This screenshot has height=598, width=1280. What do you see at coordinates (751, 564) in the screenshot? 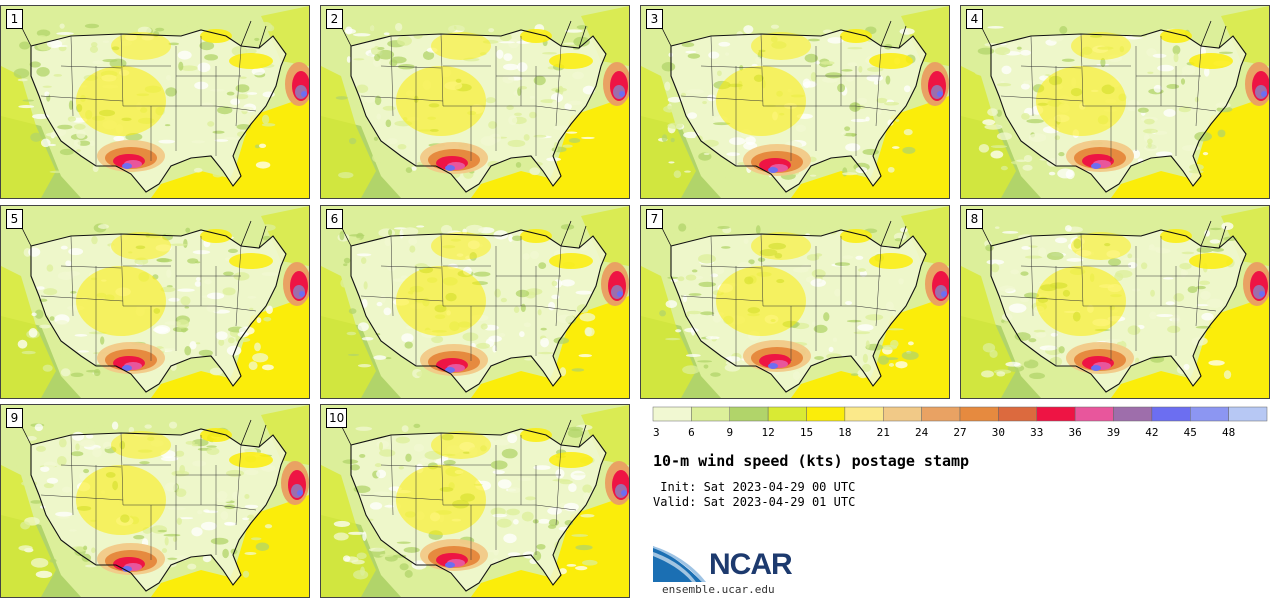
I see `logo-wordmark: NCAR` at bounding box center [751, 564].